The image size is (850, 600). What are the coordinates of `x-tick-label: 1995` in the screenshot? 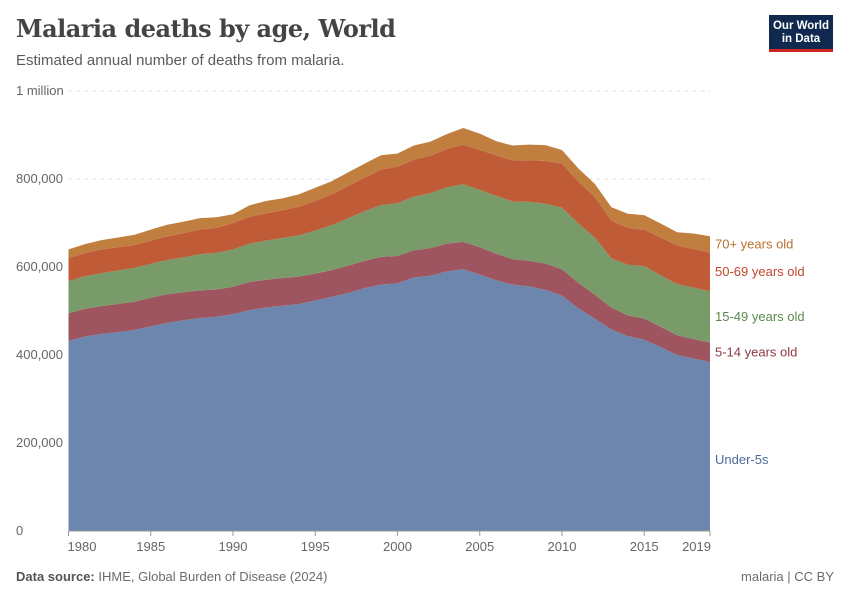 It's located at (315, 546).